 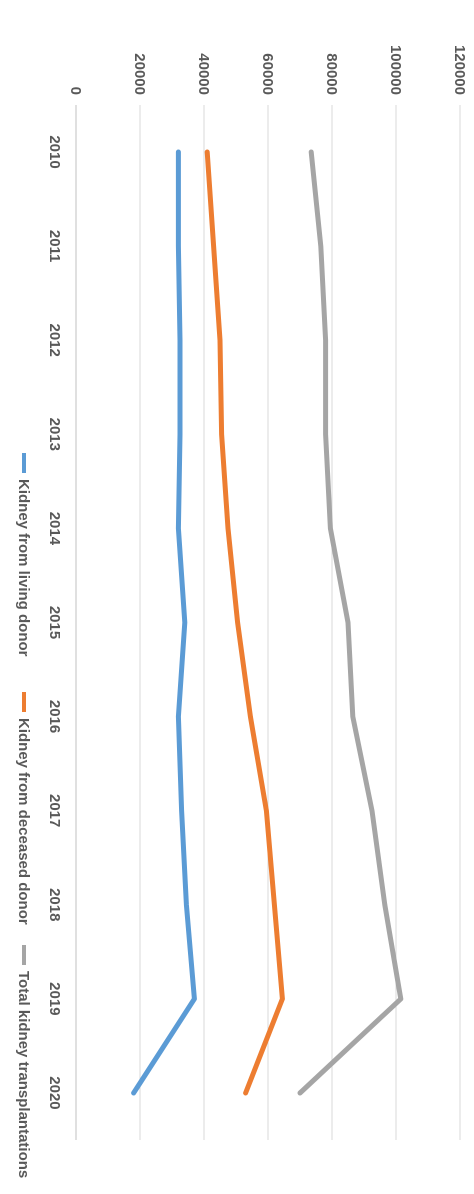 What do you see at coordinates (139, 74) in the screenshot?
I see `y-tick-label: 20000` at bounding box center [139, 74].